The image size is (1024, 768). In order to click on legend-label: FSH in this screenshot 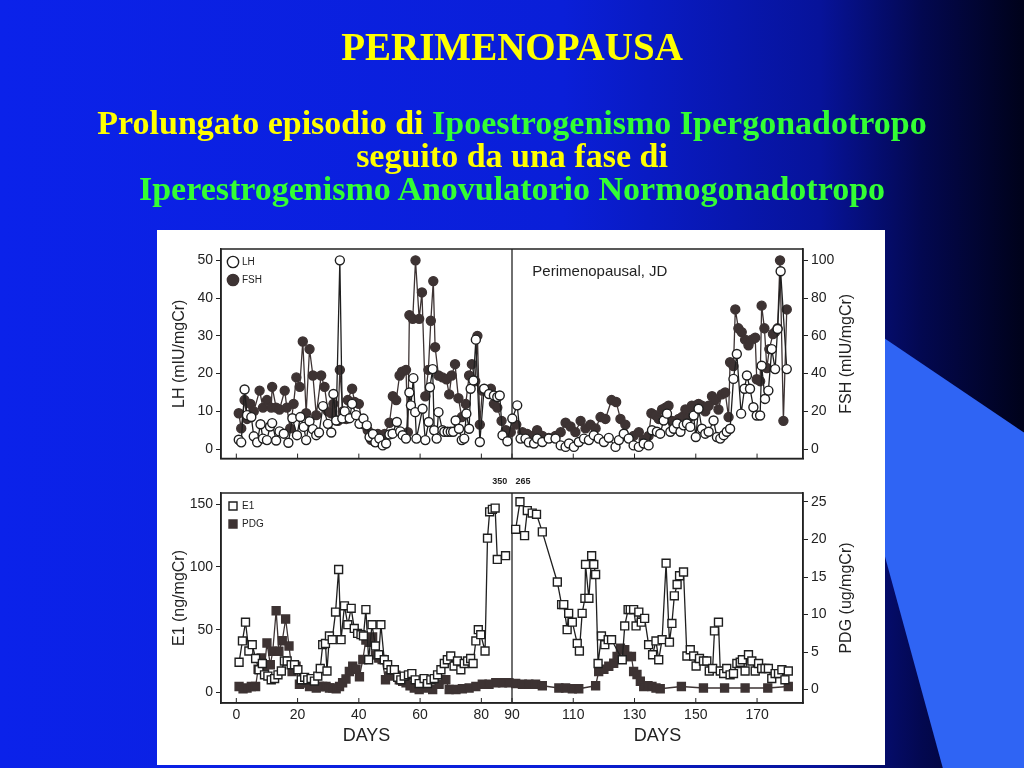, I will do `click(252, 279)`.